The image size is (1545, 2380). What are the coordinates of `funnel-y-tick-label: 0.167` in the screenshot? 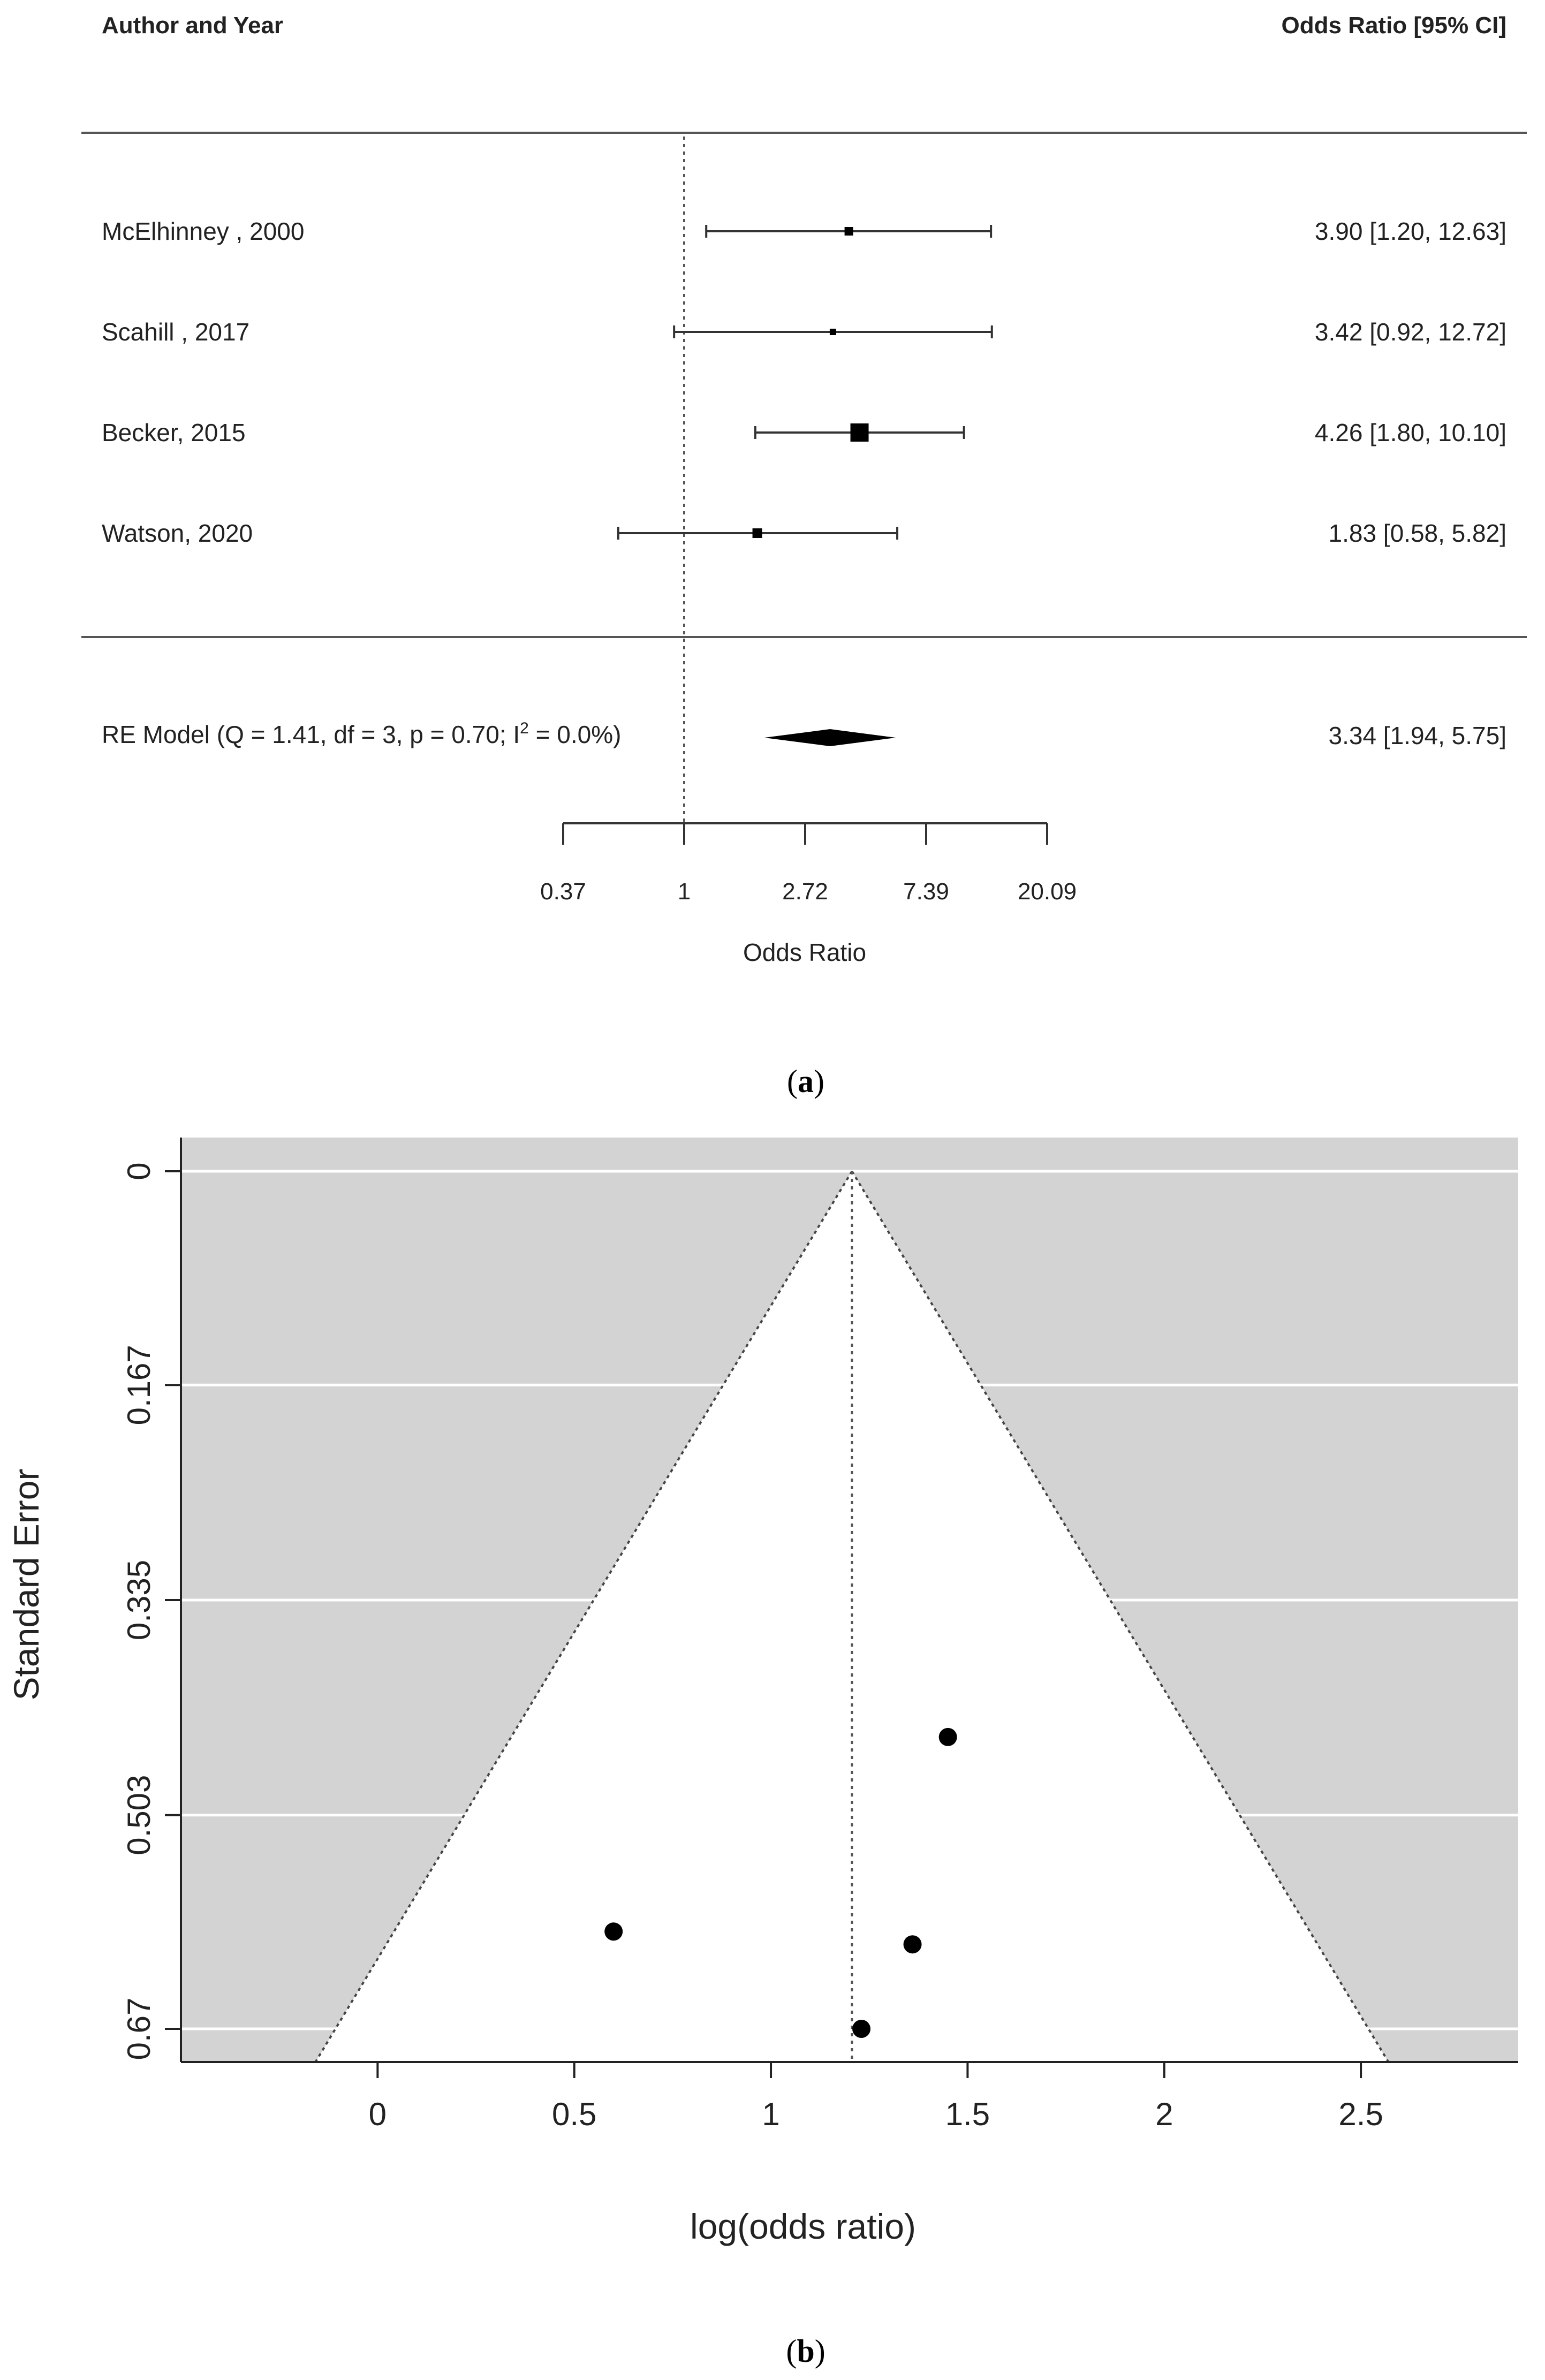 It's located at (139, 1385).